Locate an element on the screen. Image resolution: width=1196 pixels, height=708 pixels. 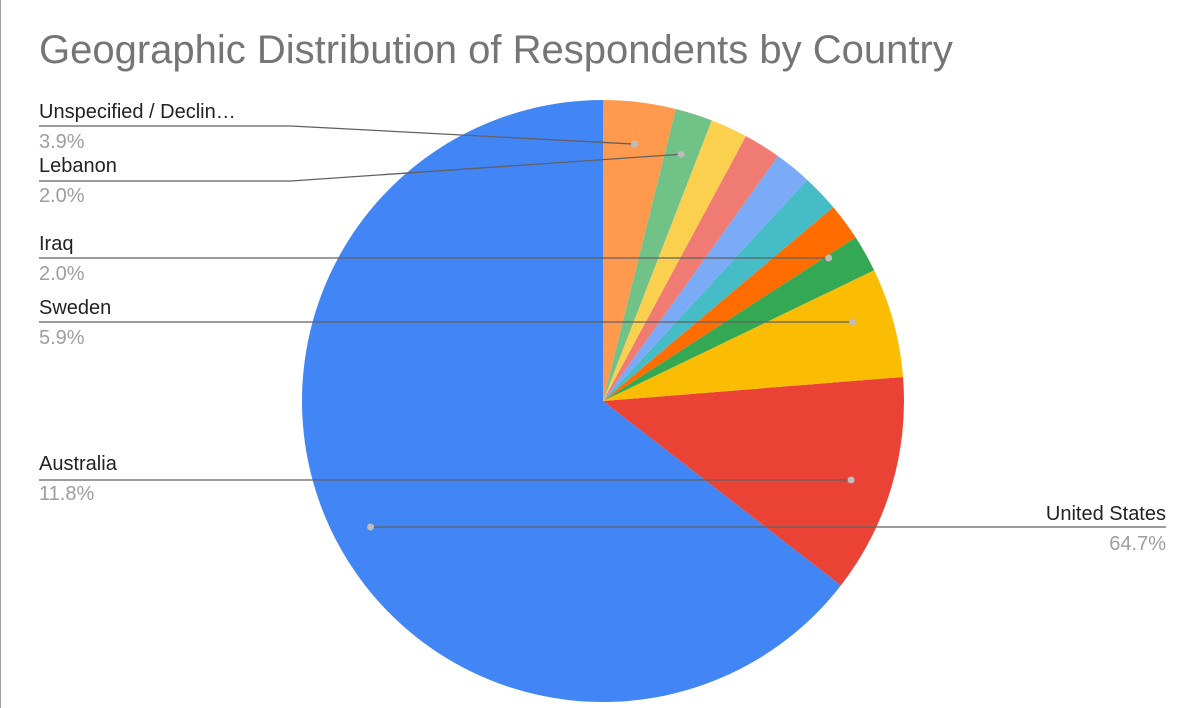
slice-label: Lebanon is located at coordinates (78, 166).